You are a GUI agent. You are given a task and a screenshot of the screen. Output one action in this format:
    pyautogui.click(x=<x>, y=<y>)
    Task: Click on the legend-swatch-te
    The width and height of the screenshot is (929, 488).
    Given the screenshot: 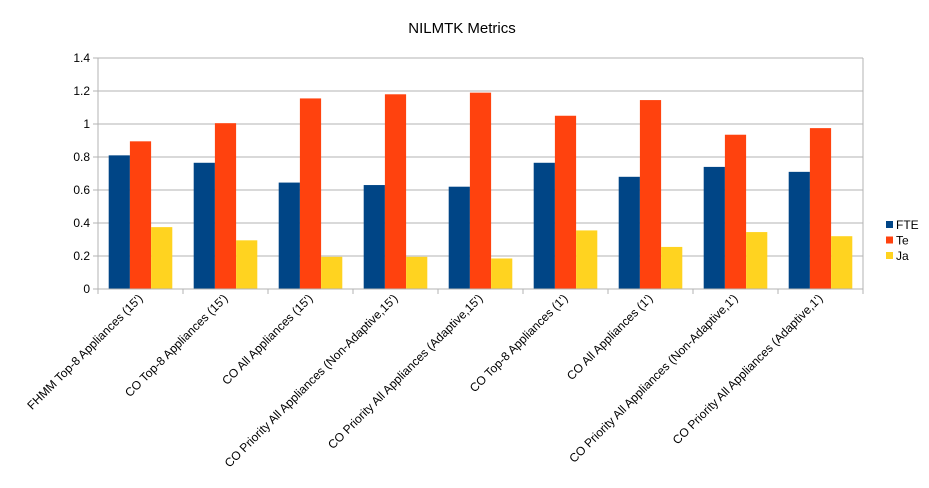 What is the action you would take?
    pyautogui.click(x=889, y=240)
    